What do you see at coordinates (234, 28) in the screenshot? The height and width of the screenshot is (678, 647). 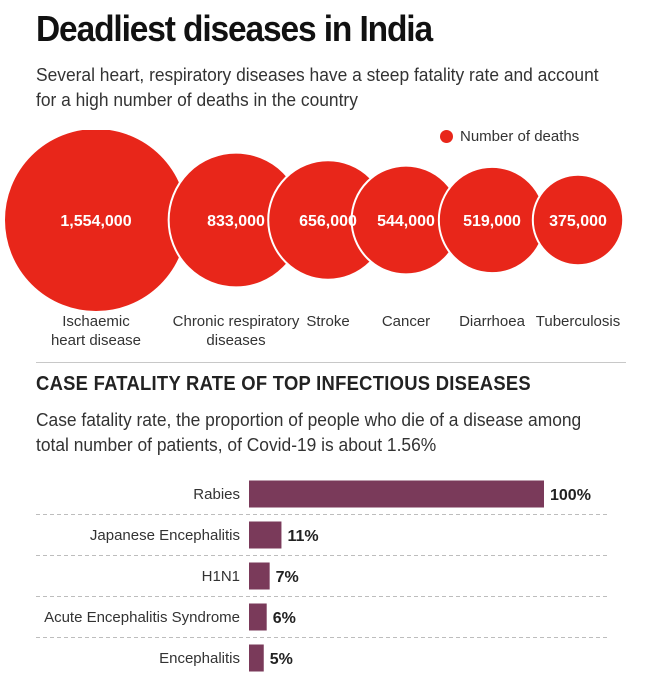 I see `page-title: Deadliest diseases in India` at bounding box center [234, 28].